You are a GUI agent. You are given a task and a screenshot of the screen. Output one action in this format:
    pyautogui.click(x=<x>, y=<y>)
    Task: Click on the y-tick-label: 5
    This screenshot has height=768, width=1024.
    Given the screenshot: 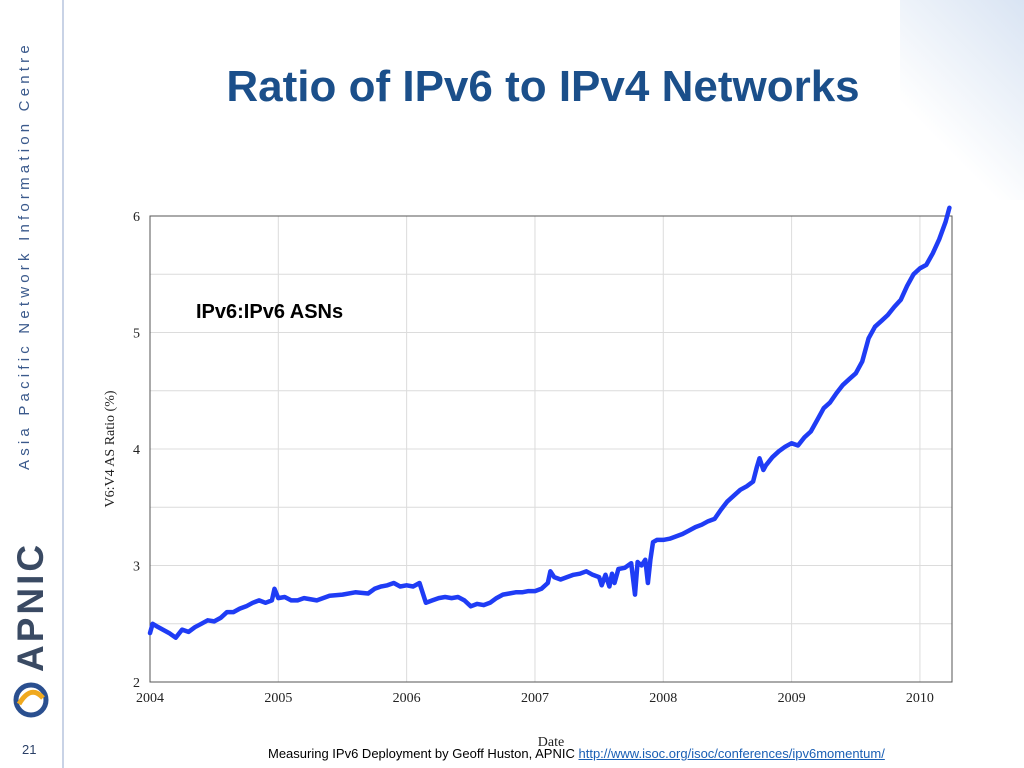 What is the action you would take?
    pyautogui.click(x=136, y=334)
    